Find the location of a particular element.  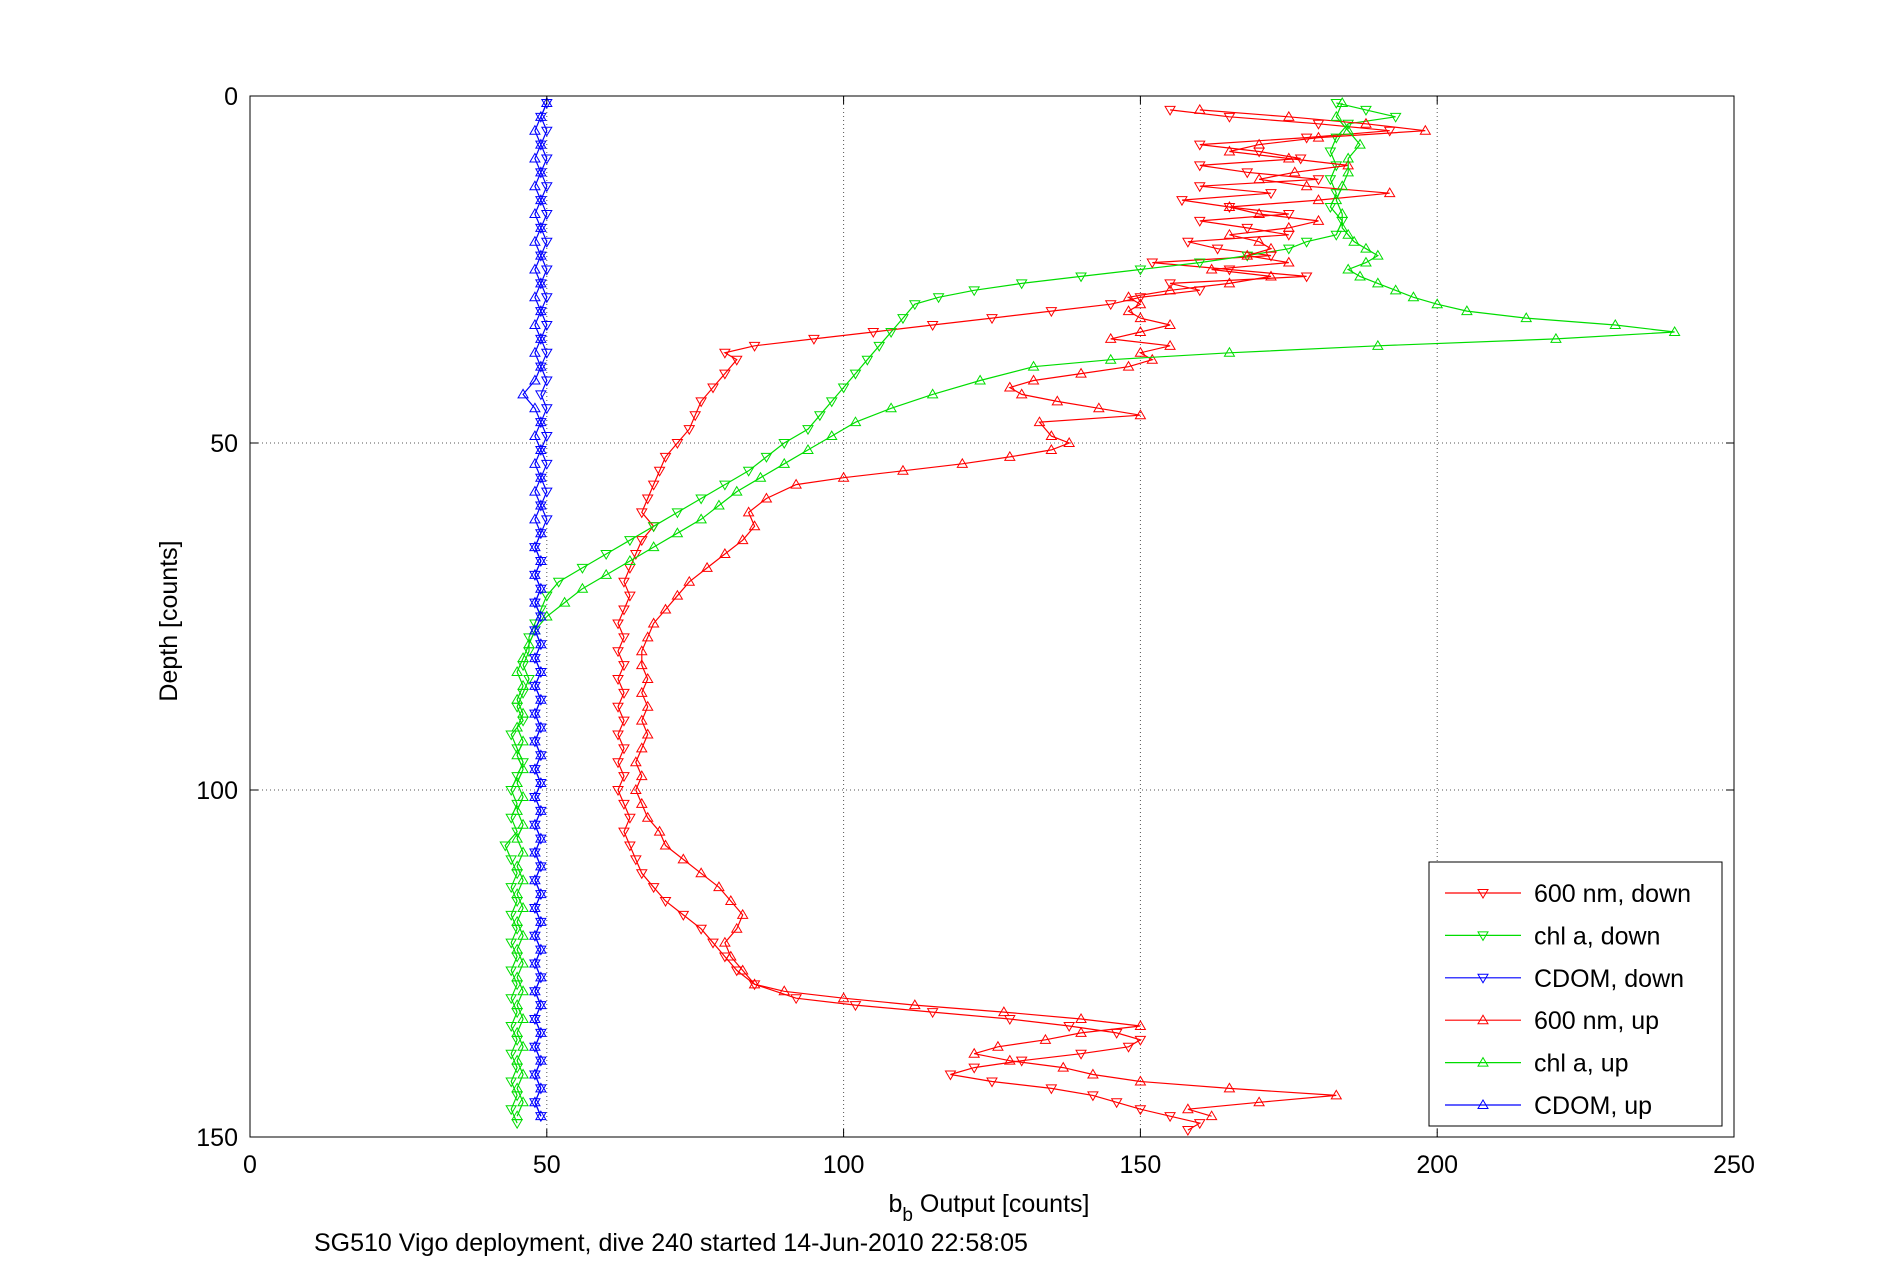

legend-label: 600 nm, down is located at coordinates (1612, 894).